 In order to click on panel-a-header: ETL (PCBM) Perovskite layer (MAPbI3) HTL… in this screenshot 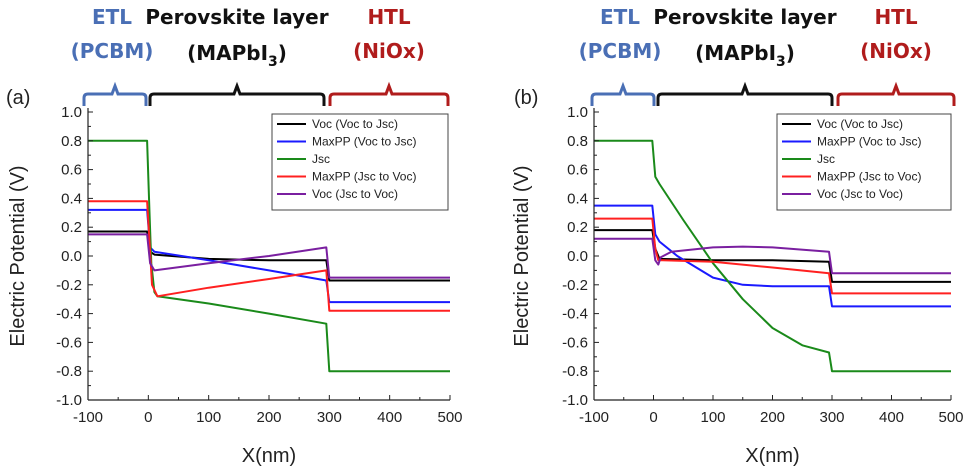, I will do `click(260, 55)`.